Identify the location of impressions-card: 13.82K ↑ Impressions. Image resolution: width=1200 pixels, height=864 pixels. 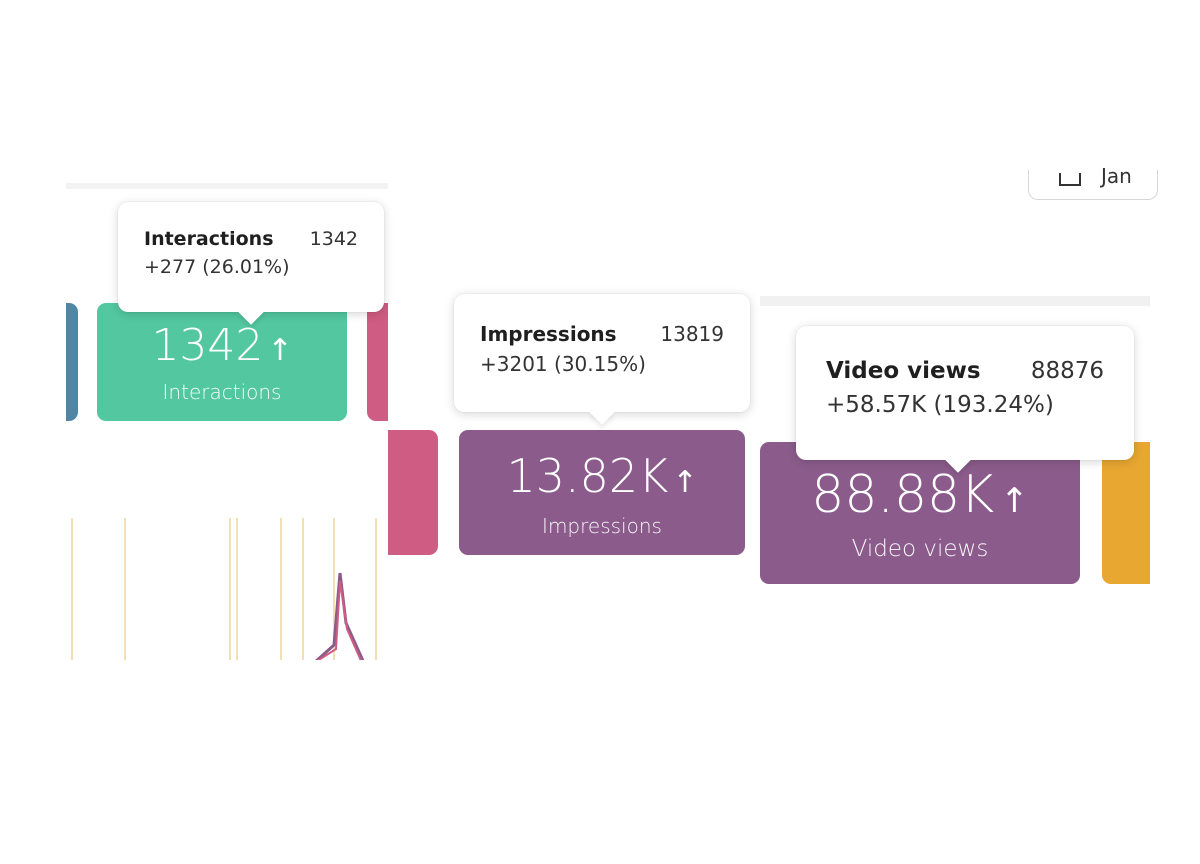
(602, 492).